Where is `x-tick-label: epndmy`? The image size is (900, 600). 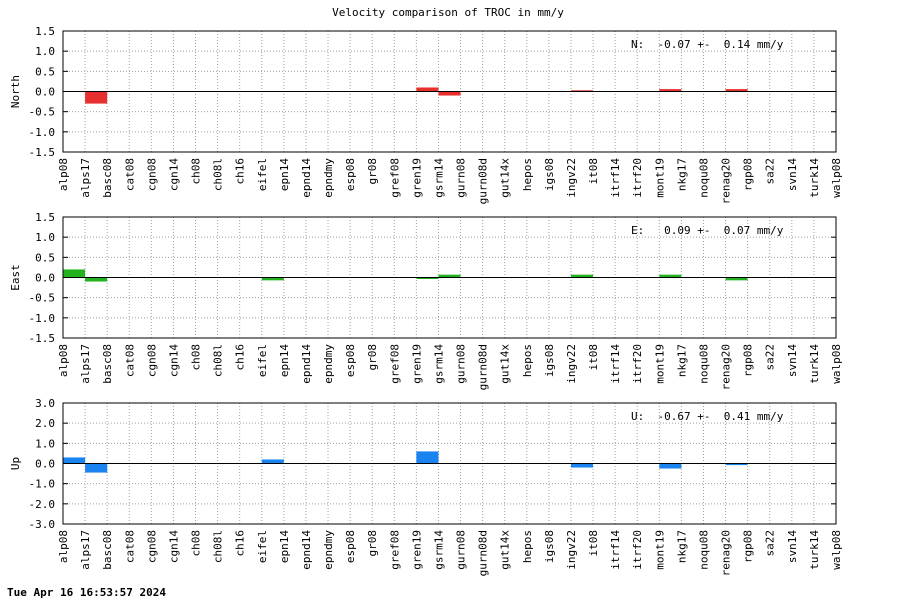 x-tick-label: epndmy is located at coordinates (328, 178).